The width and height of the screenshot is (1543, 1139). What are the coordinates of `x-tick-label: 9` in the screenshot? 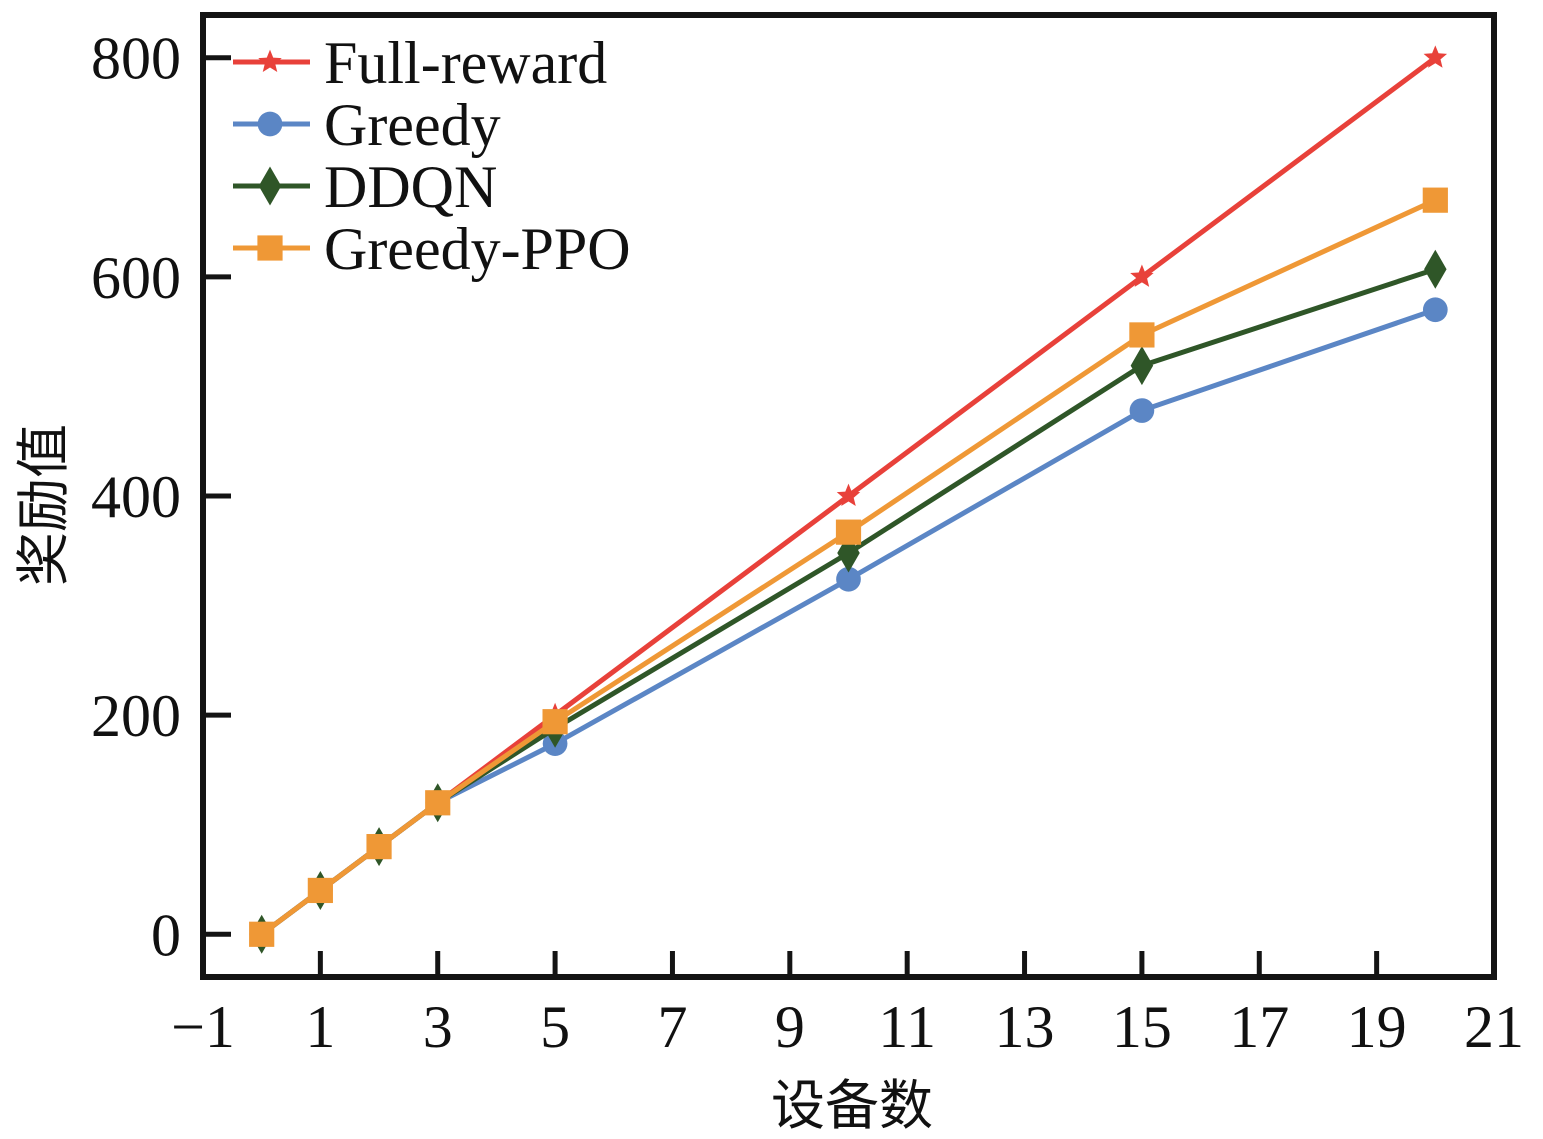 It's located at (790, 1027).